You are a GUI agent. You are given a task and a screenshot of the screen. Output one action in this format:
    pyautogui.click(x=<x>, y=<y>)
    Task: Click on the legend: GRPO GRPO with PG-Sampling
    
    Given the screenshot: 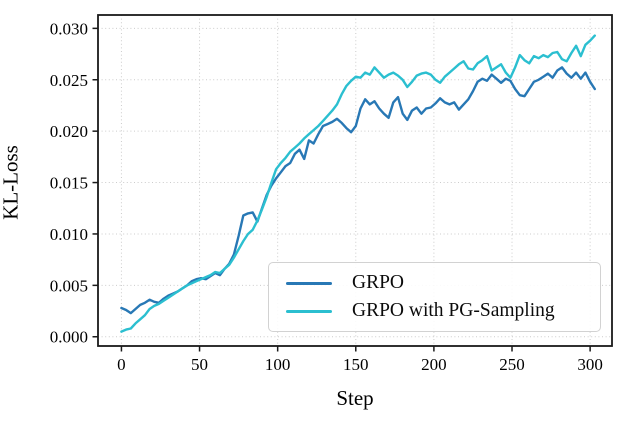 What is the action you would take?
    pyautogui.click(x=434, y=297)
    